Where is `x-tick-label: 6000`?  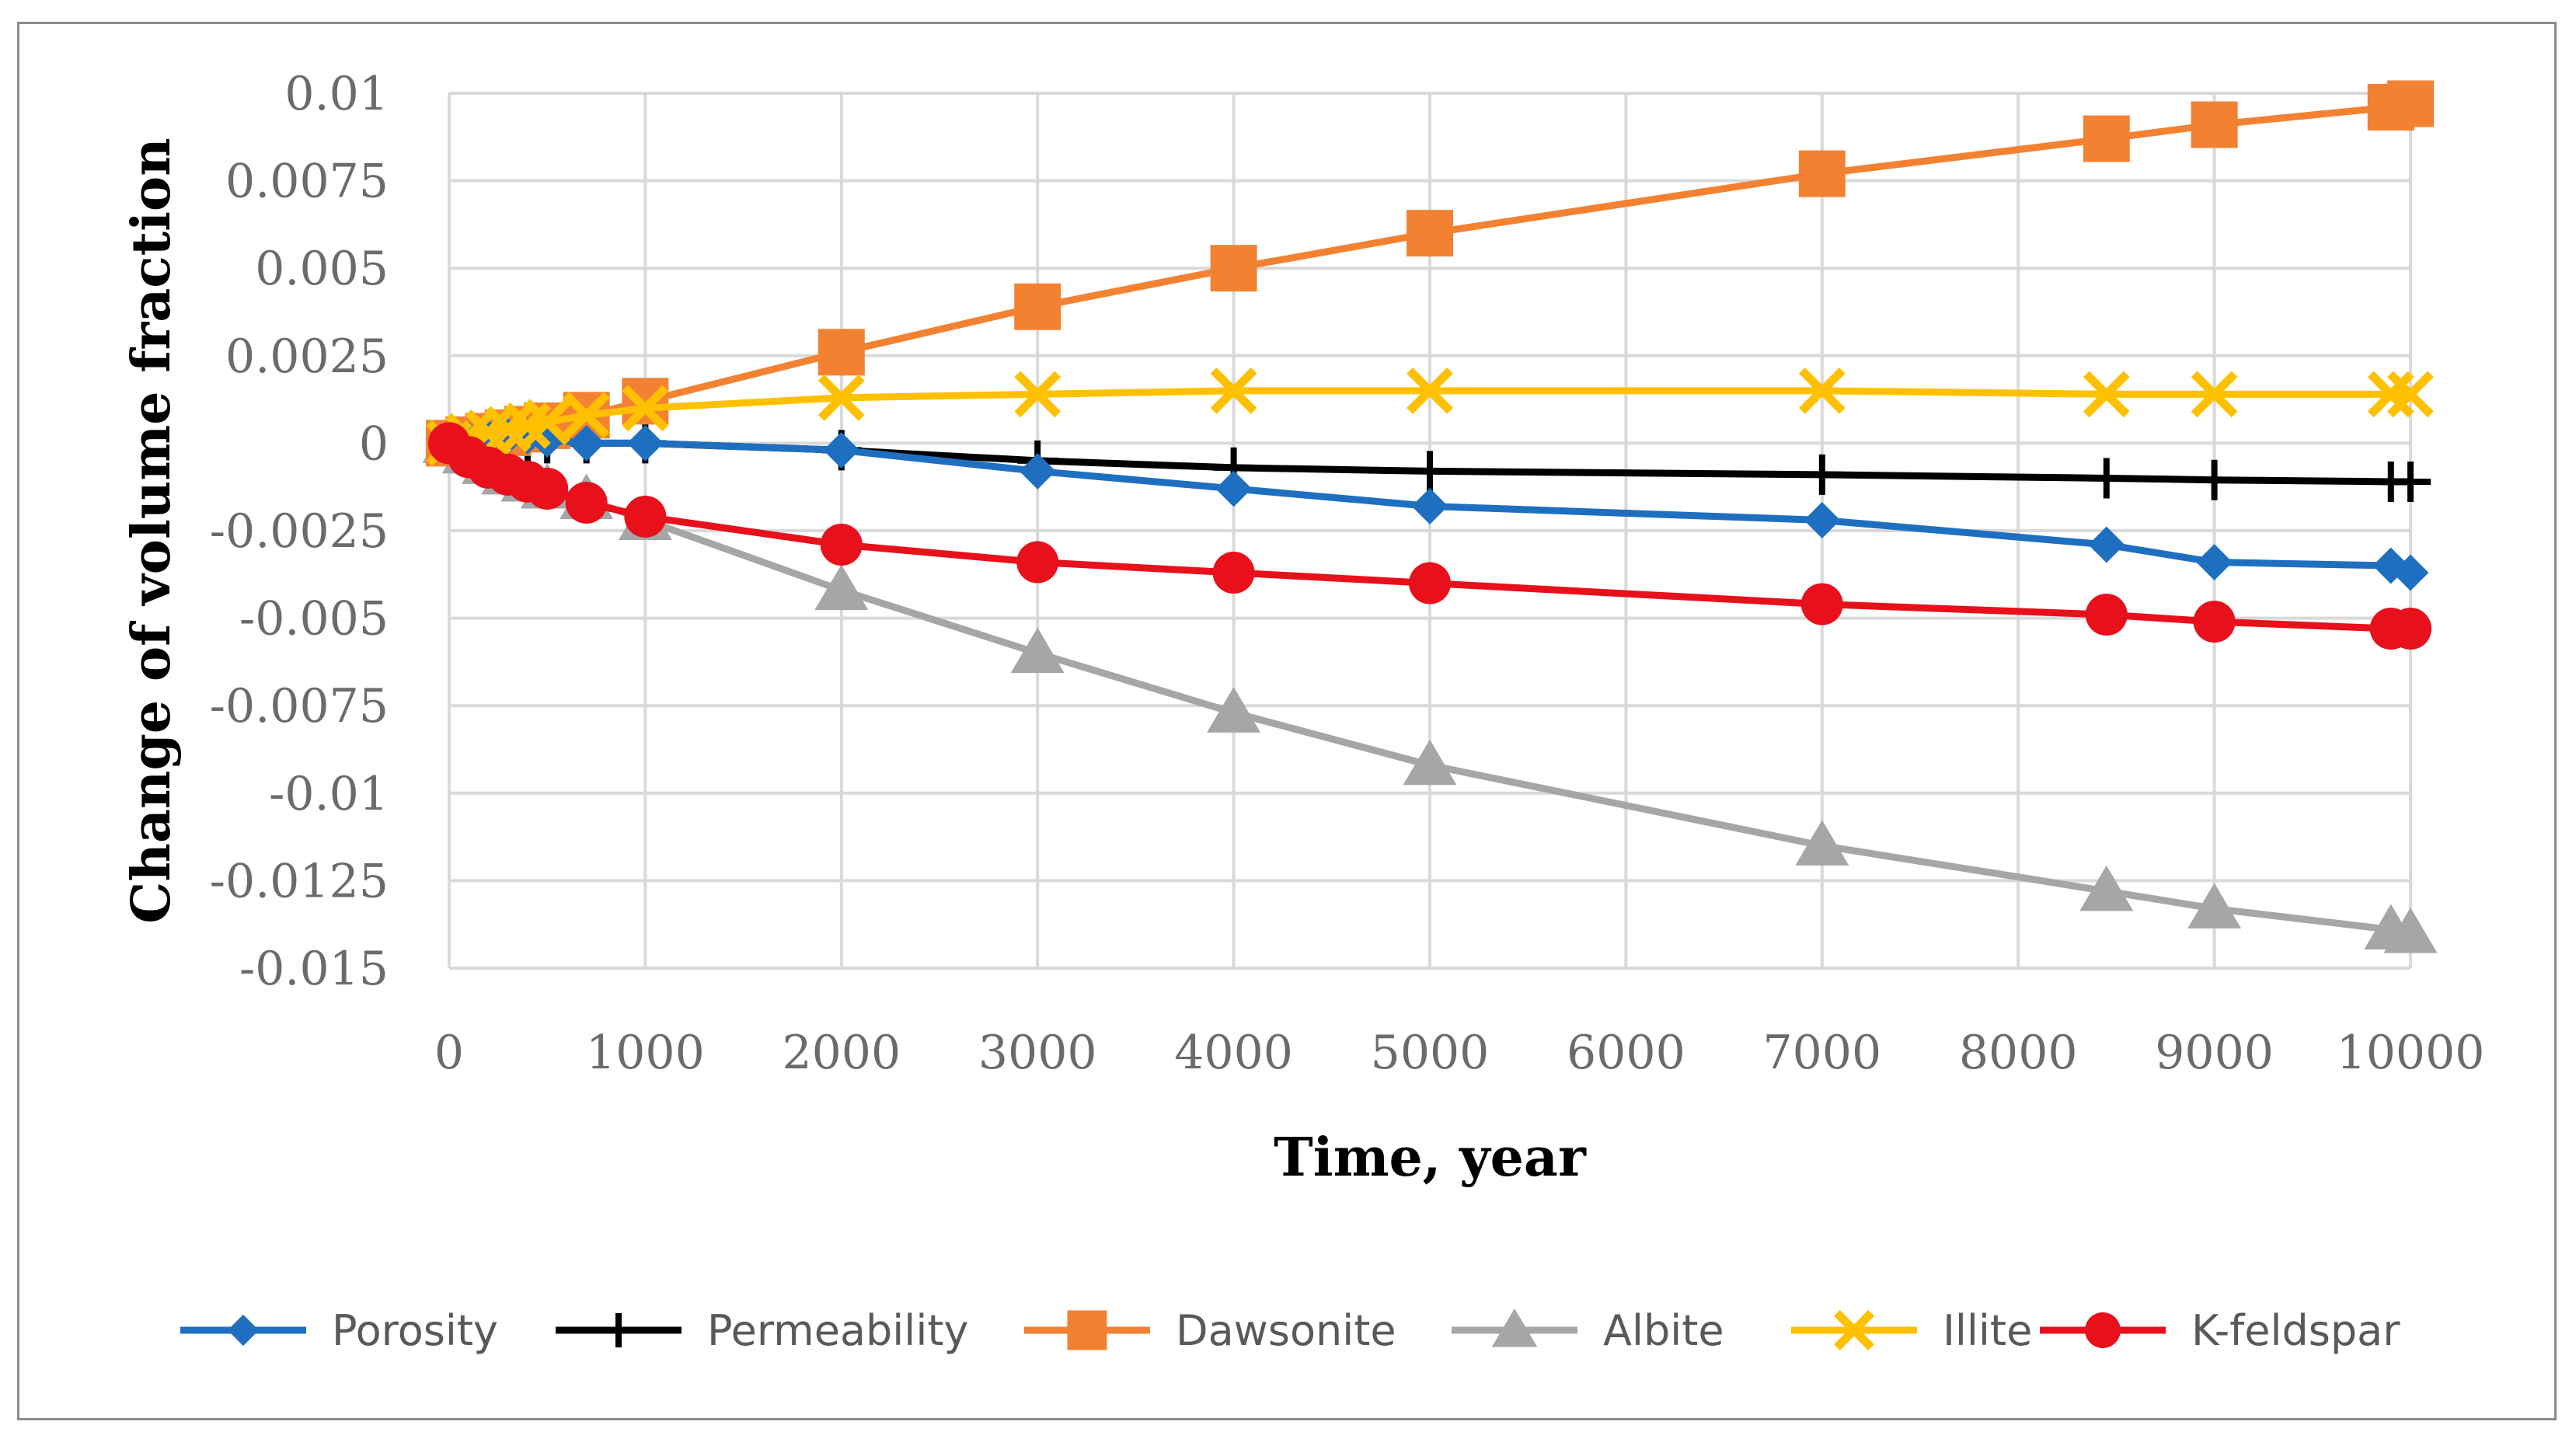
x-tick-label: 6000 is located at coordinates (1626, 1053).